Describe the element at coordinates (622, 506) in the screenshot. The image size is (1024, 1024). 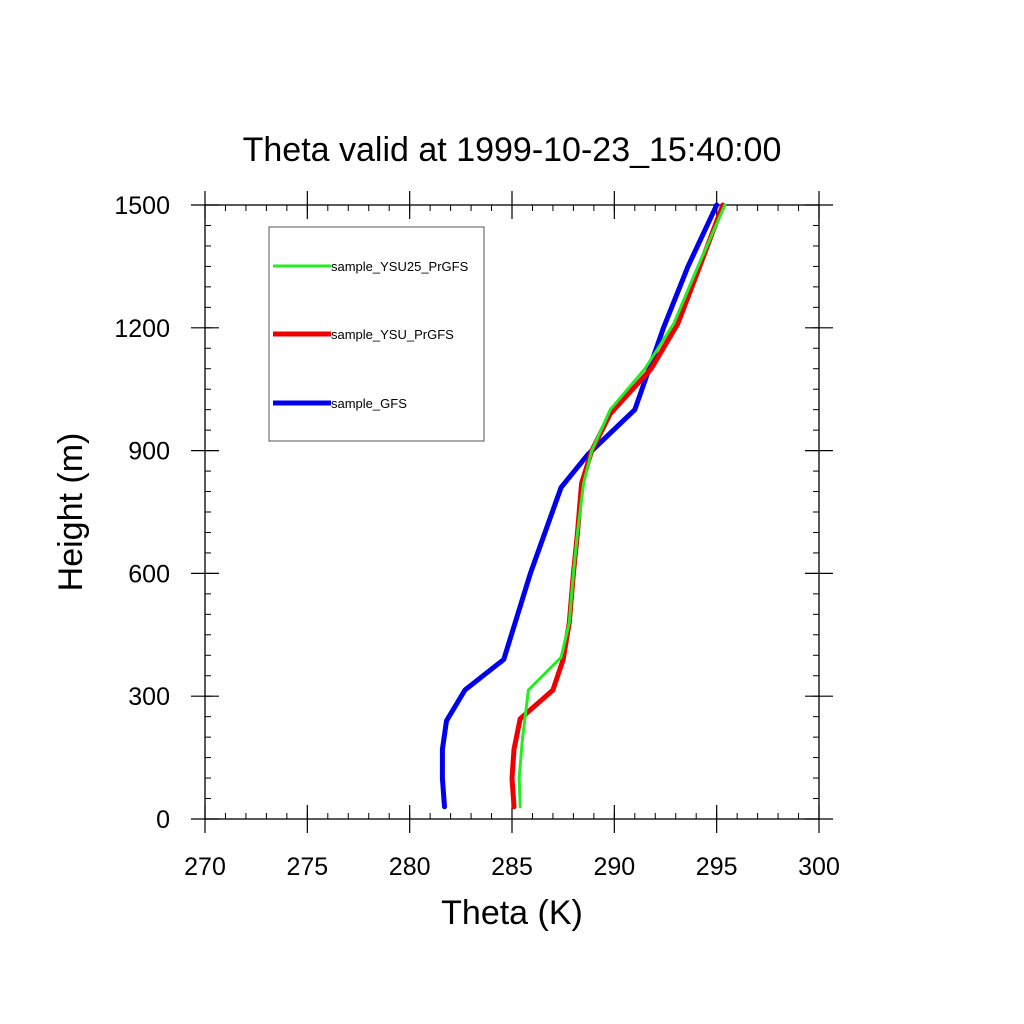
I see `series-line-sample-ysu25-prgfs` at that location.